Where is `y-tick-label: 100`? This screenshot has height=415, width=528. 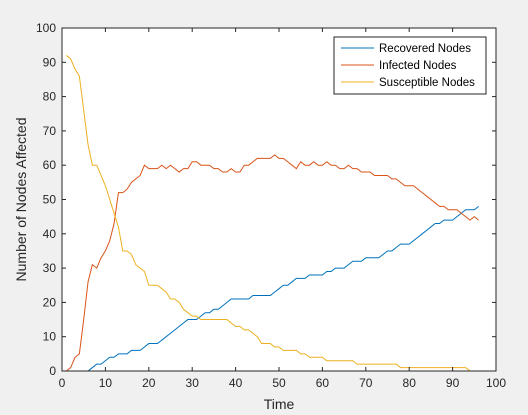
y-tick-label: 100 is located at coordinates (46, 28).